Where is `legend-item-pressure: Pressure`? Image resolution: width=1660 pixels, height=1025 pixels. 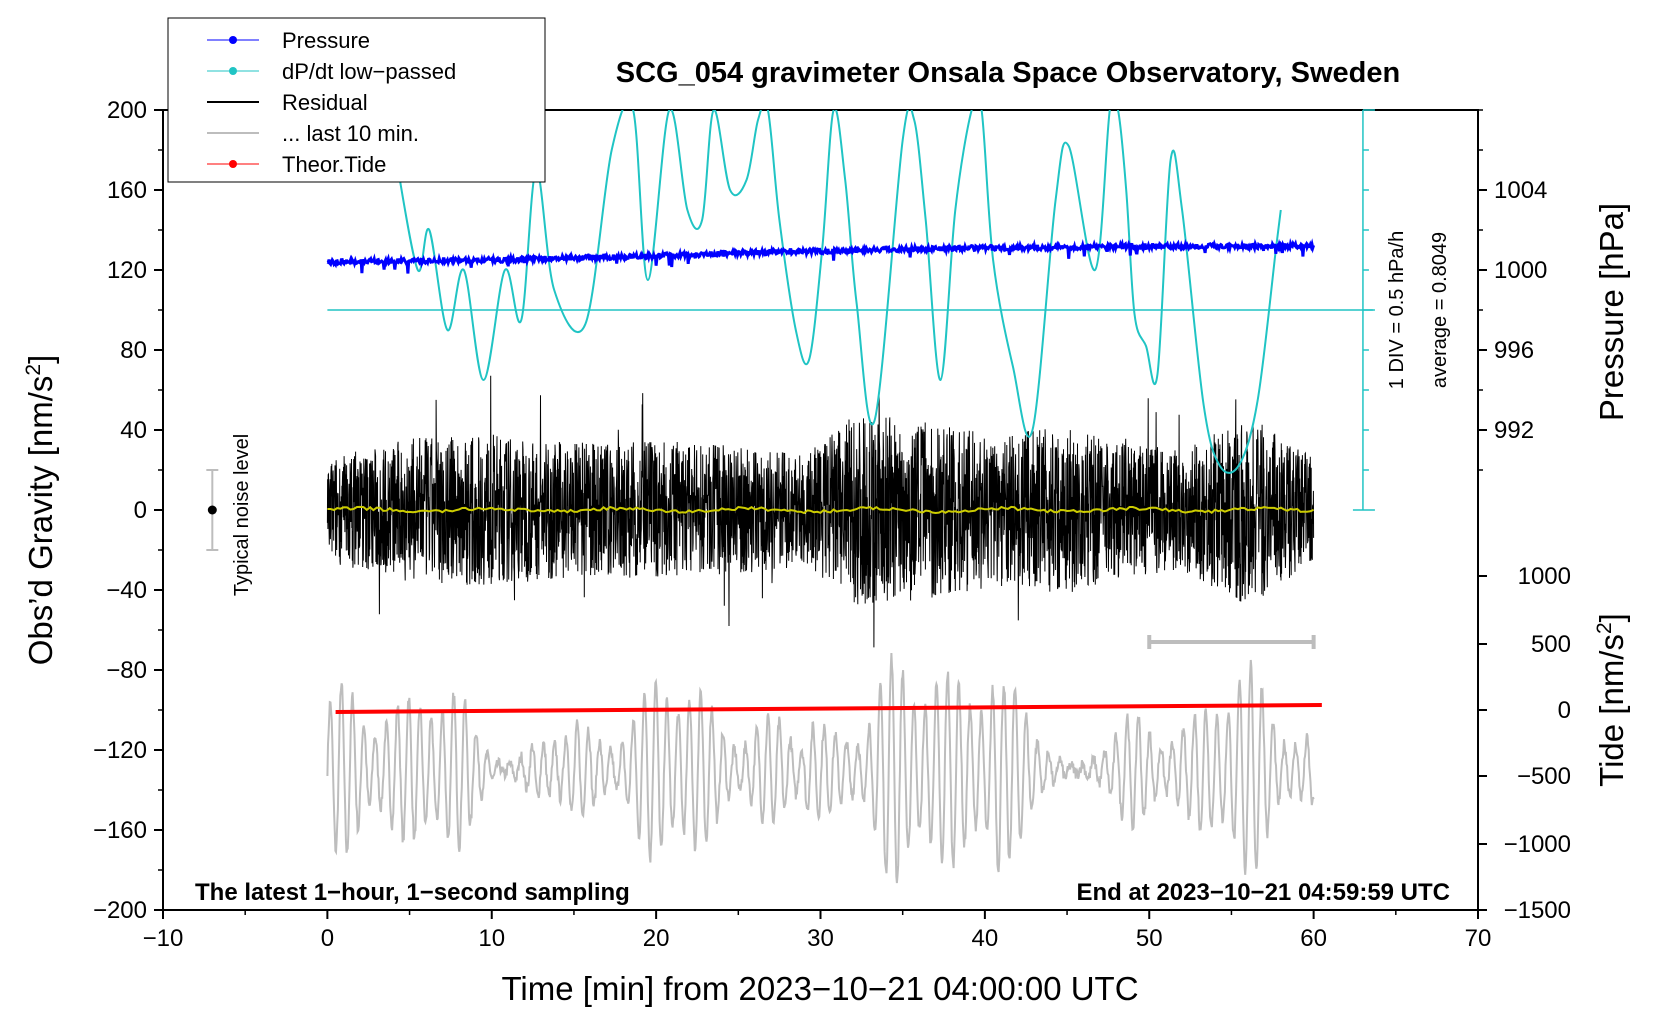
legend-item-pressure: Pressure is located at coordinates (288, 40).